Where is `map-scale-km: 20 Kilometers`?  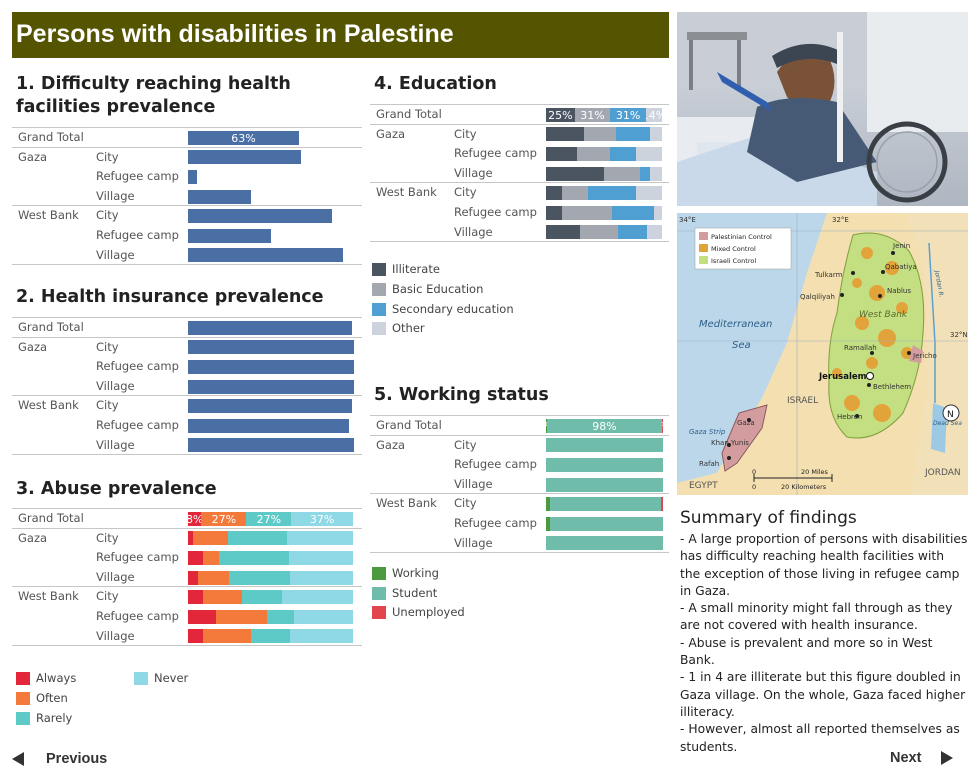
map-scale-km: 20 Kilometers is located at coordinates (804, 487).